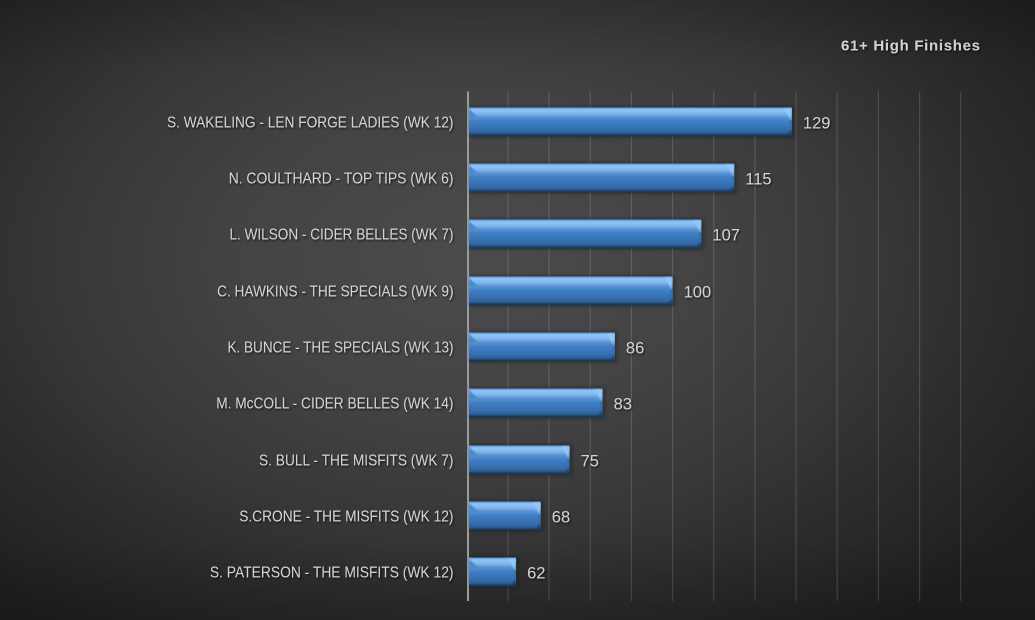 The width and height of the screenshot is (1035, 620). I want to click on svg-text: 68, so click(561, 518).